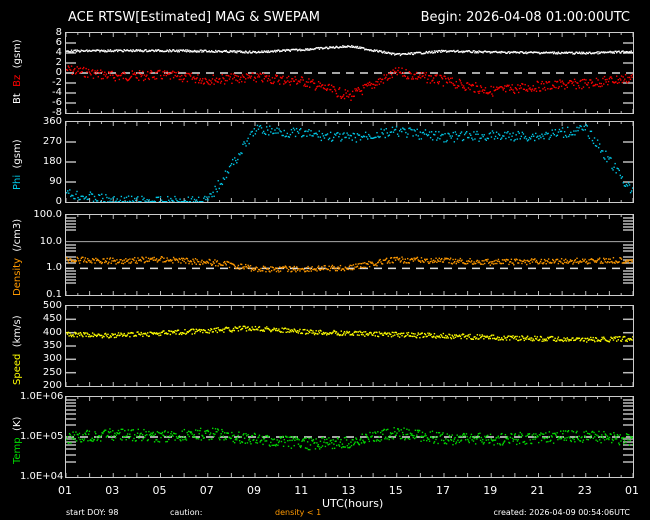 This screenshot has height=520, width=650. I want to click on x-tick-label: 11, so click(301, 490).